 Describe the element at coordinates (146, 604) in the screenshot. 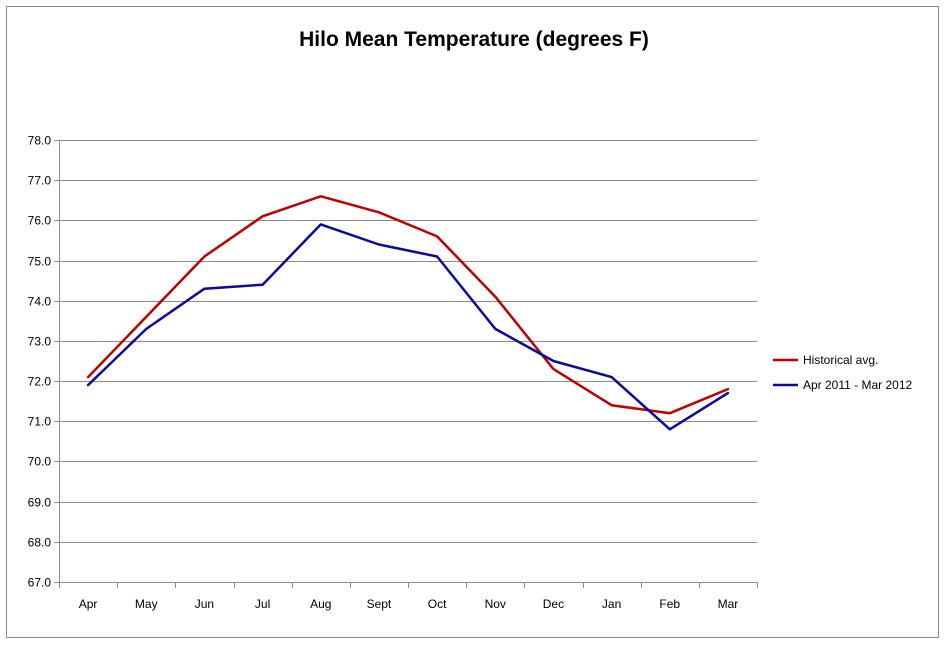

I see `x-tick-label: May` at that location.